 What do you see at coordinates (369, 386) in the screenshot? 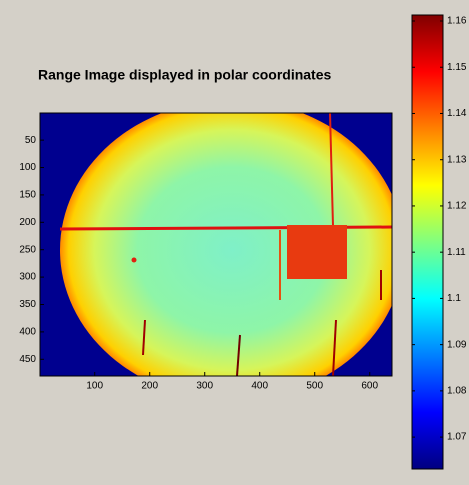
I see `x-tick-label: 600` at bounding box center [369, 386].